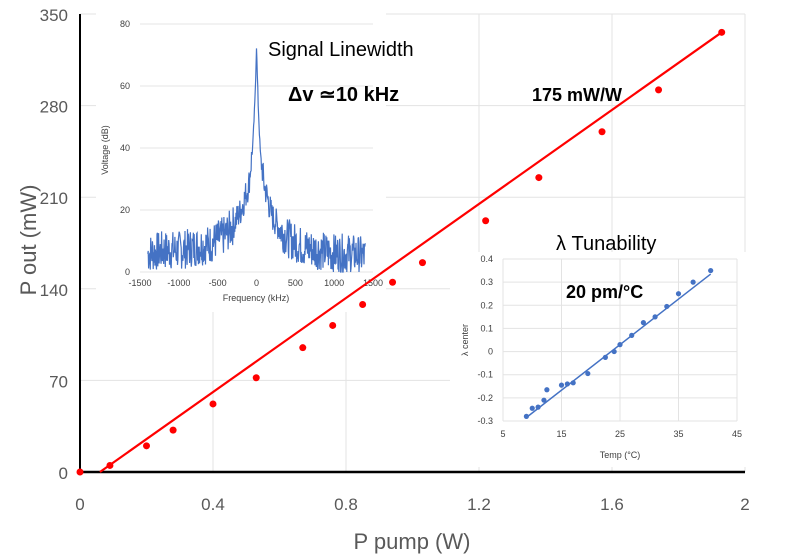 This screenshot has width=792, height=555. Describe the element at coordinates (105, 150) in the screenshot. I see `linewidth-y-axis-label: Voltage (dB)` at that location.